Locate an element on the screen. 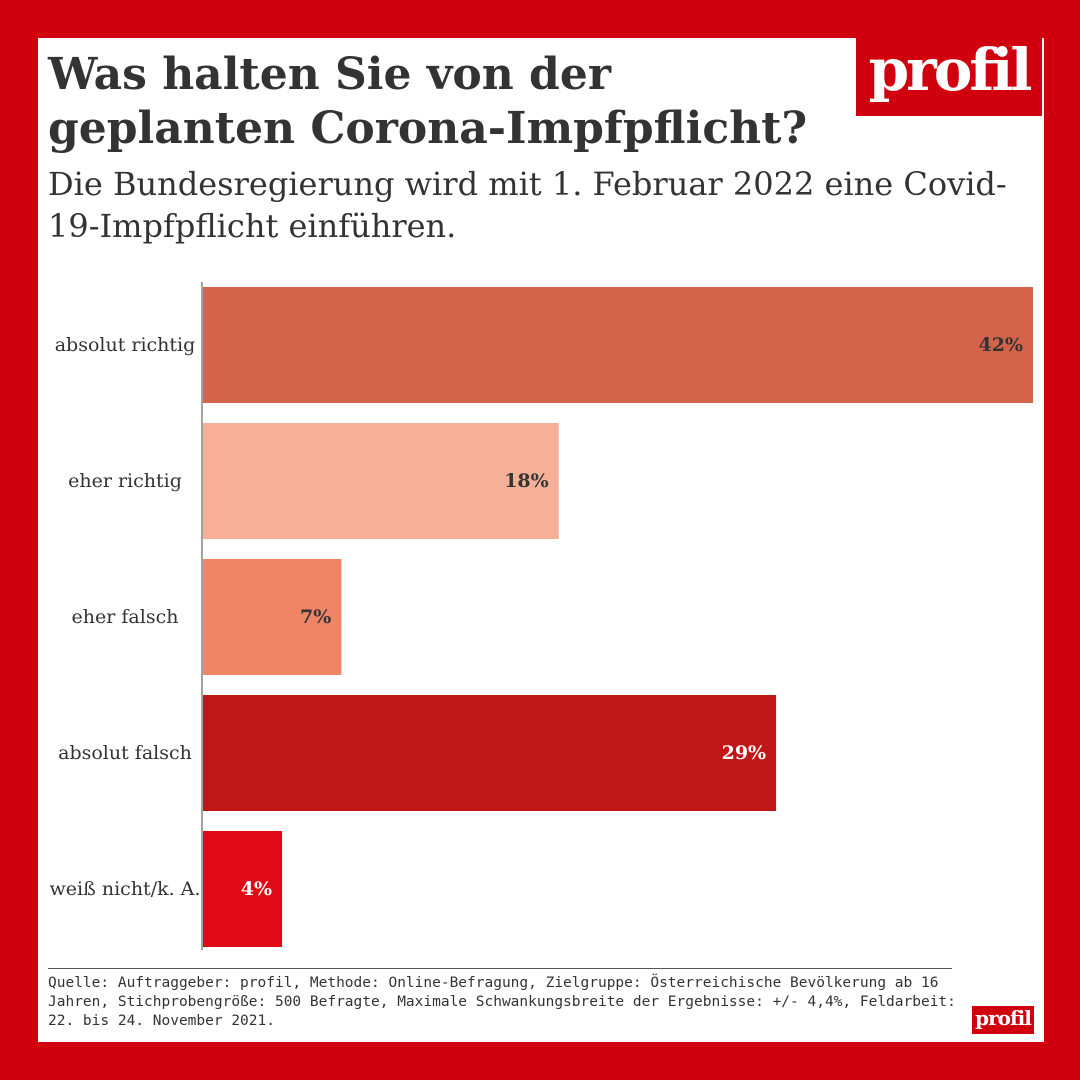 This screenshot has width=1080, height=1080. bar-eher-richtig is located at coordinates (381, 481).